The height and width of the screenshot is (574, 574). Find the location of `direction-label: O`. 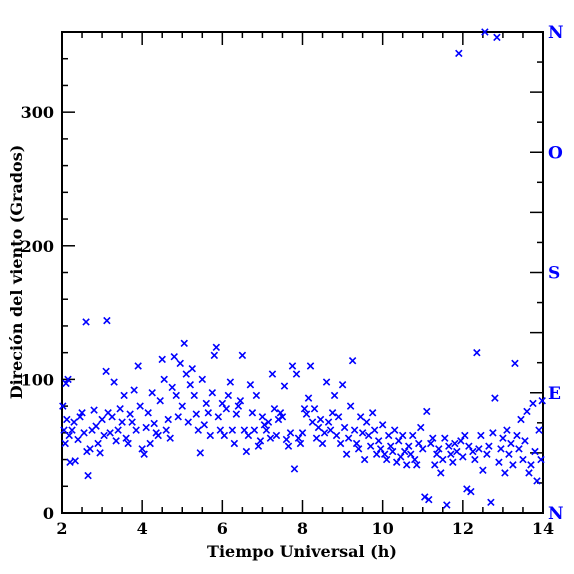

direction-label: O is located at coordinates (555, 153).